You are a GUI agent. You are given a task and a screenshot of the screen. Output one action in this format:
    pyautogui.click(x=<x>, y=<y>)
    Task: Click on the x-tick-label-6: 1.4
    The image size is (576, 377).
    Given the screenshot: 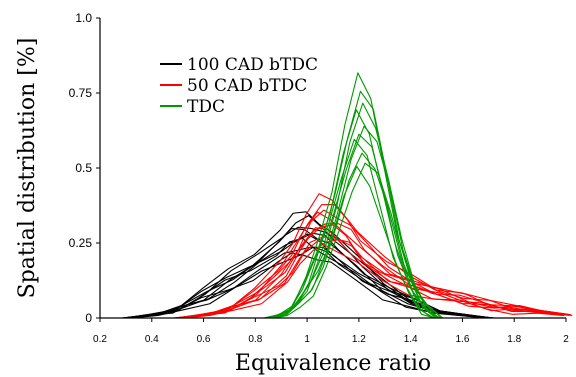 What is the action you would take?
    pyautogui.click(x=411, y=339)
    